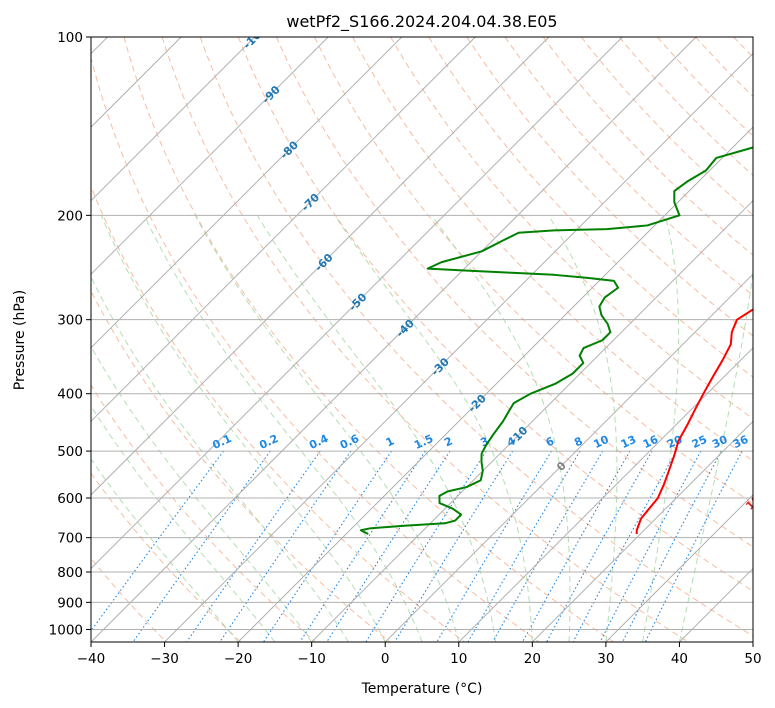  I want to click on mixing-ratio-label: 0.2, so click(268, 442).